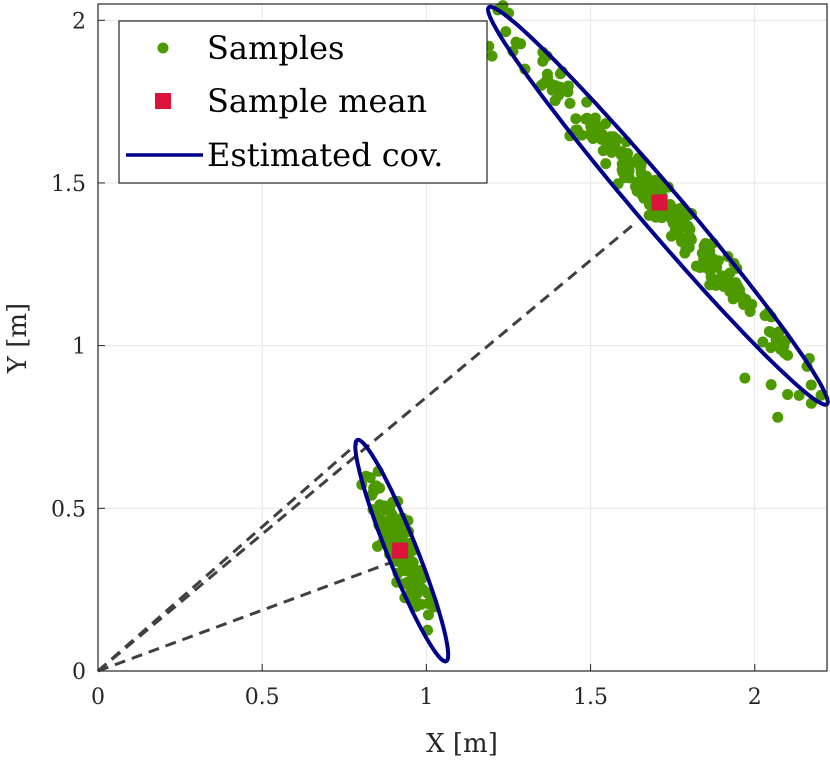 Image resolution: width=830 pixels, height=764 pixels. Describe the element at coordinates (755, 697) in the screenshot. I see `x-tick-label: 2` at that location.